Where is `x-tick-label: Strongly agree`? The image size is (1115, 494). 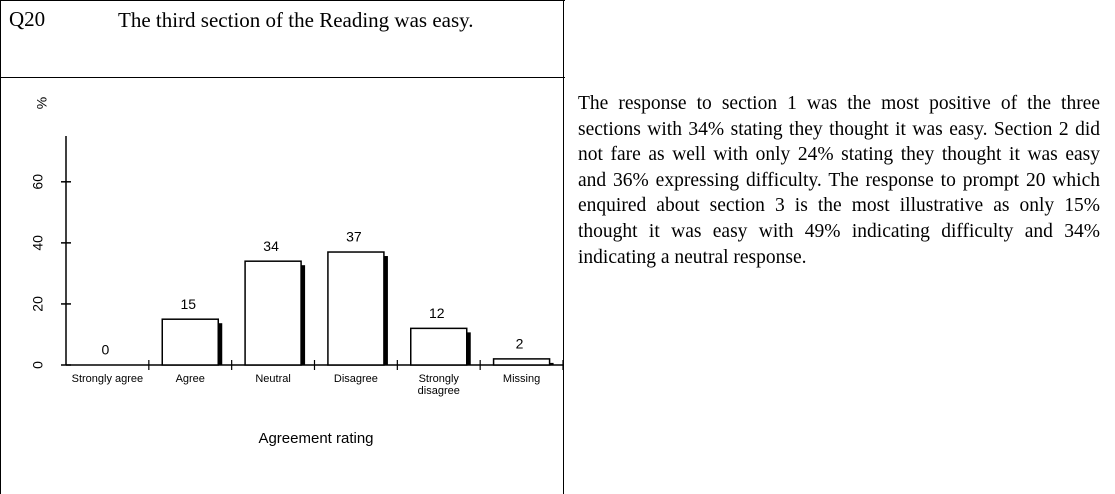
x-tick-label: Strongly agree is located at coordinates (107, 379).